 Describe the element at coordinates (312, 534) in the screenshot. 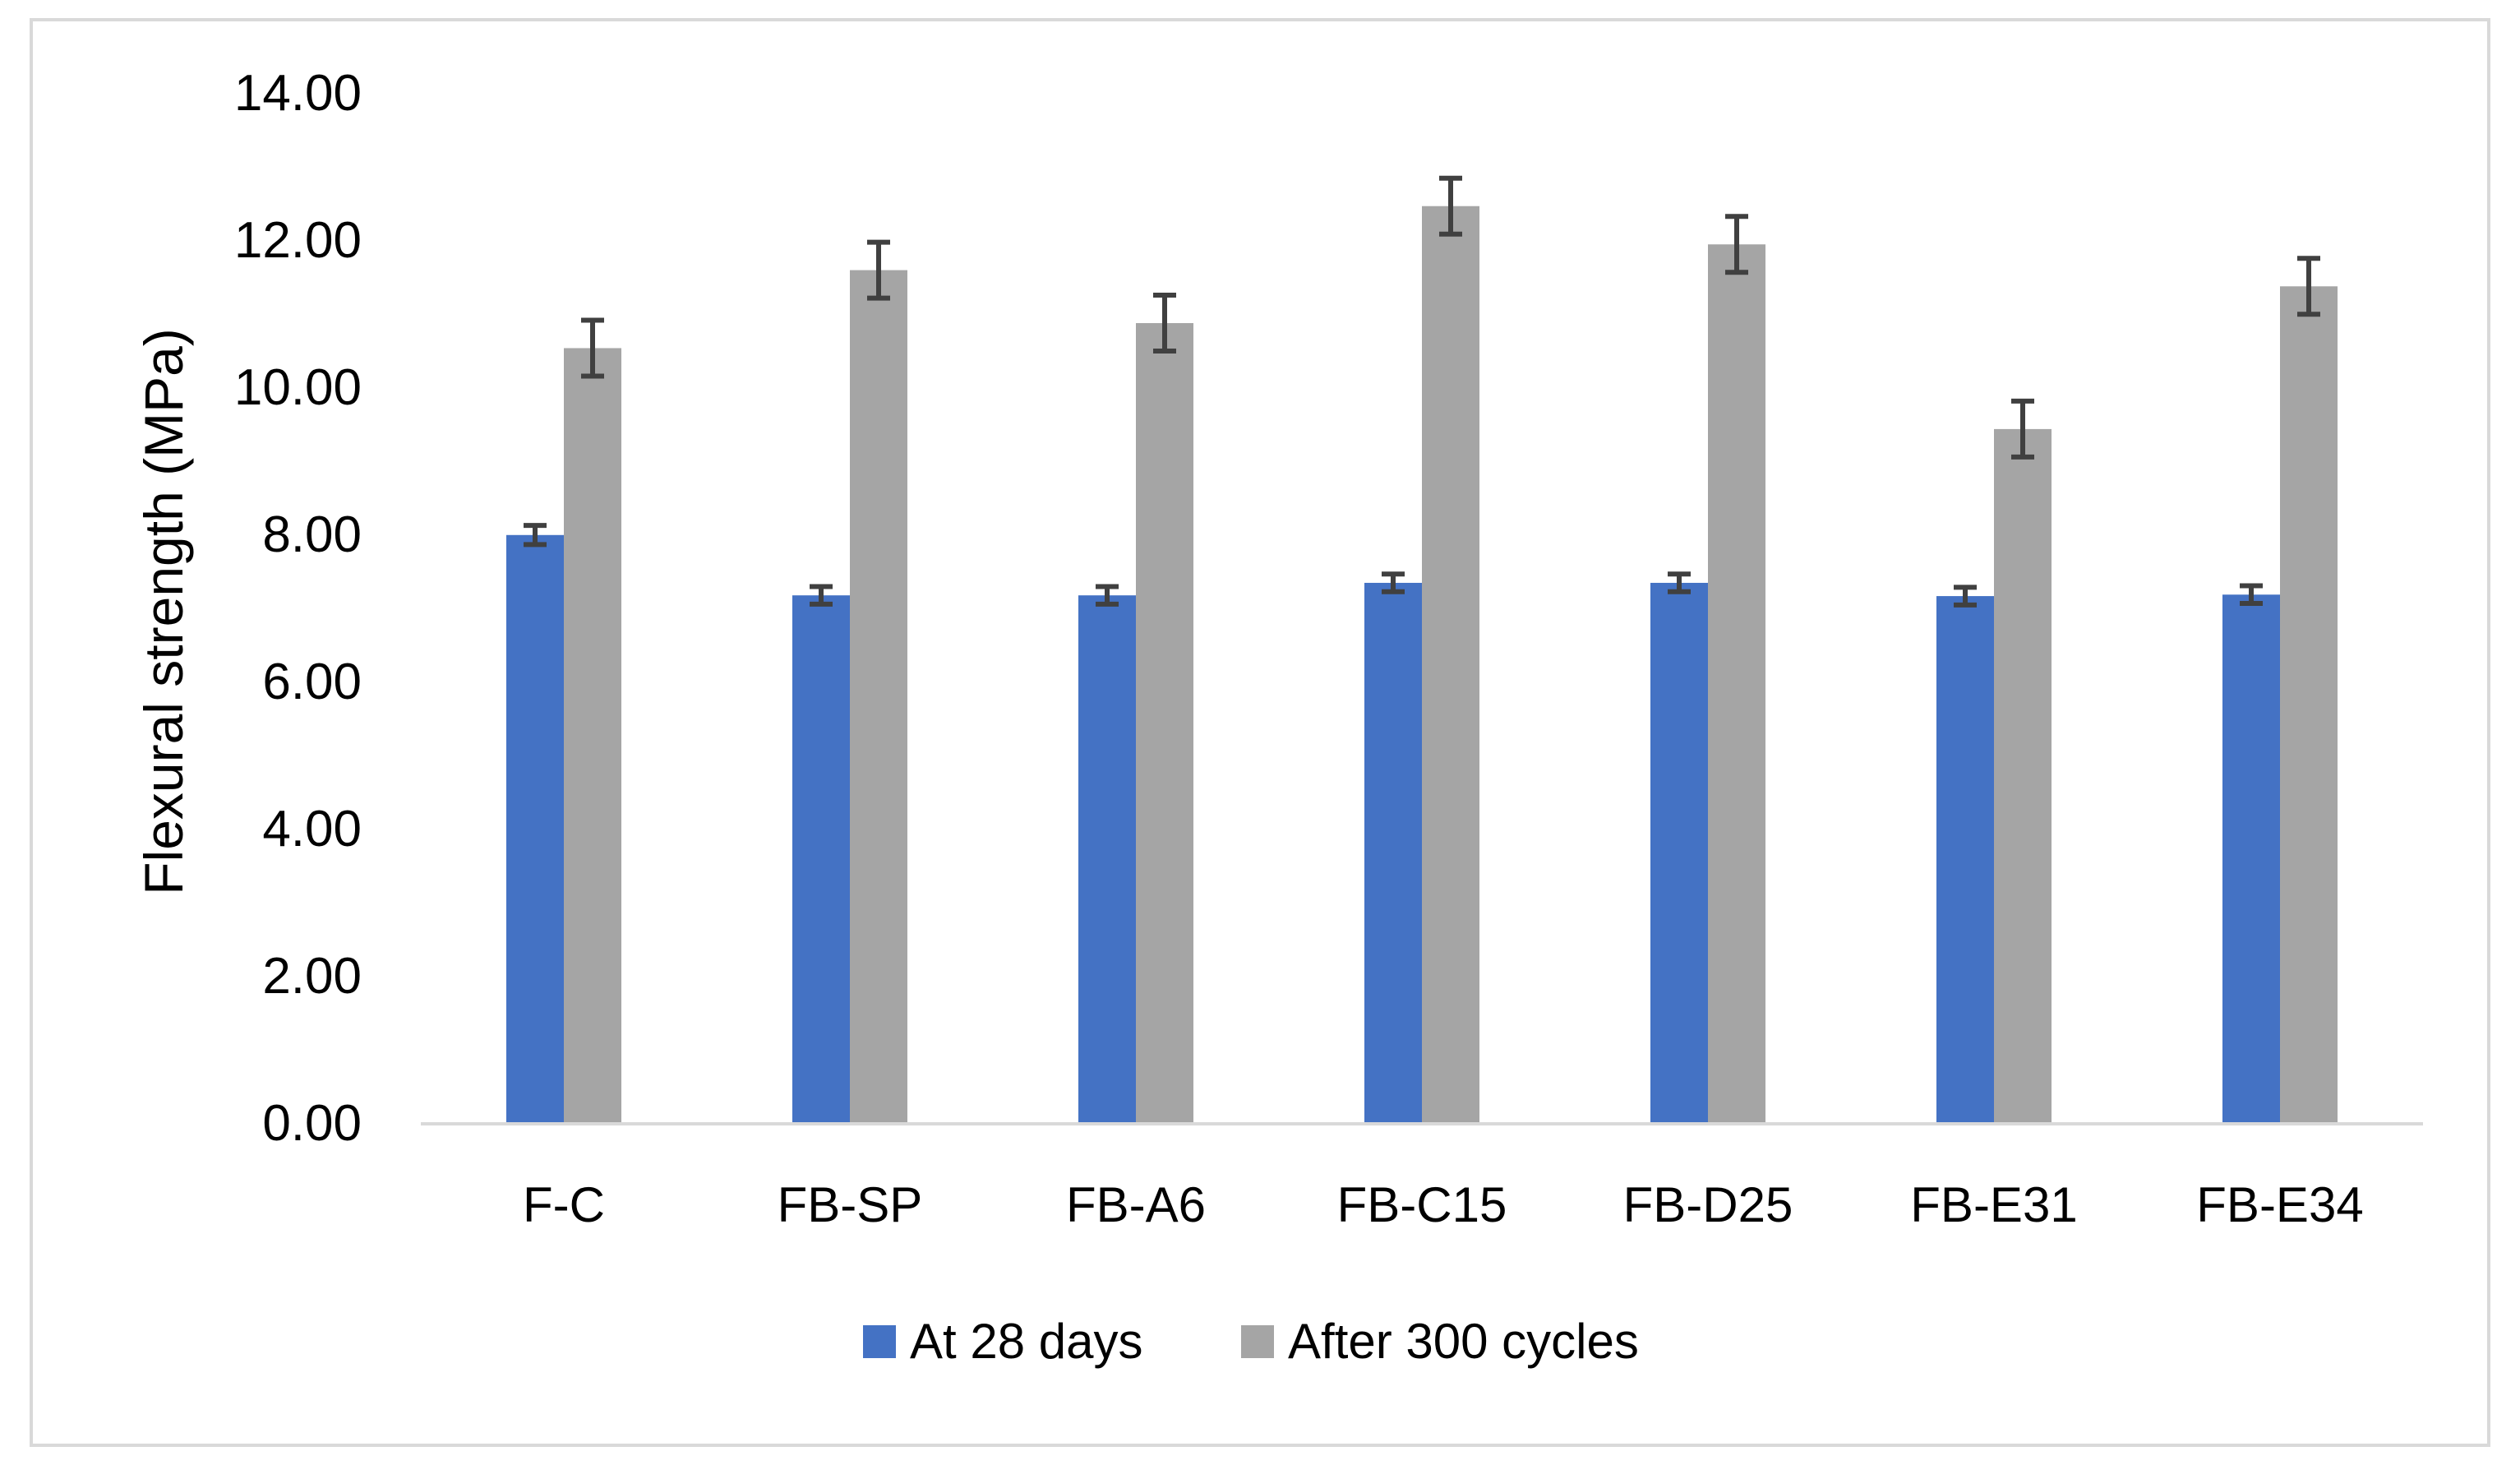

I see `y-tick-label: 8.00` at that location.